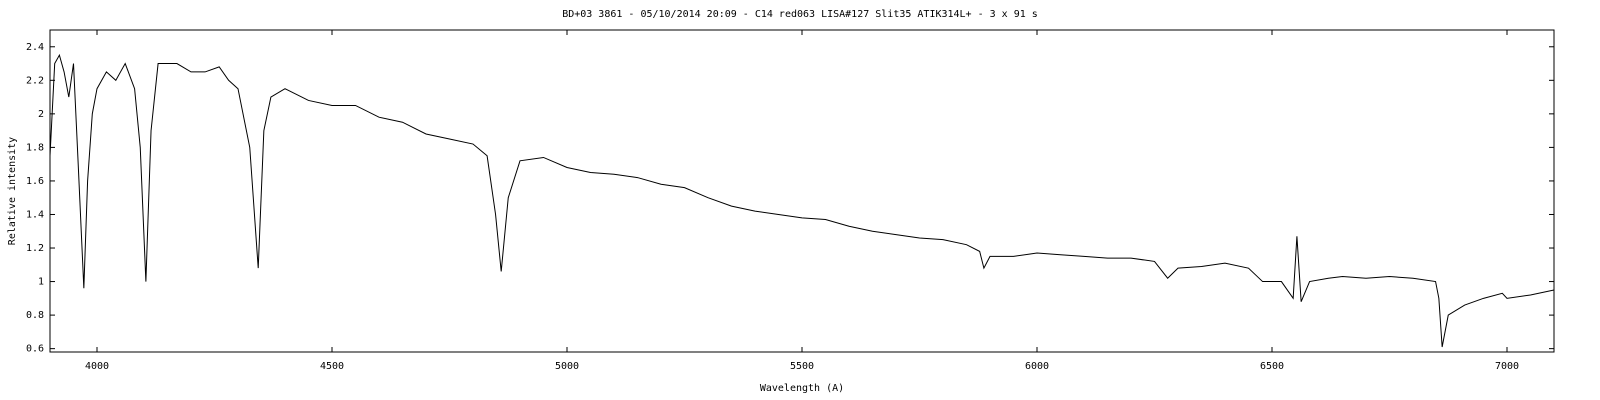 The width and height of the screenshot is (1600, 400). Describe the element at coordinates (1272, 366) in the screenshot. I see `x-tick-label: 6500` at that location.